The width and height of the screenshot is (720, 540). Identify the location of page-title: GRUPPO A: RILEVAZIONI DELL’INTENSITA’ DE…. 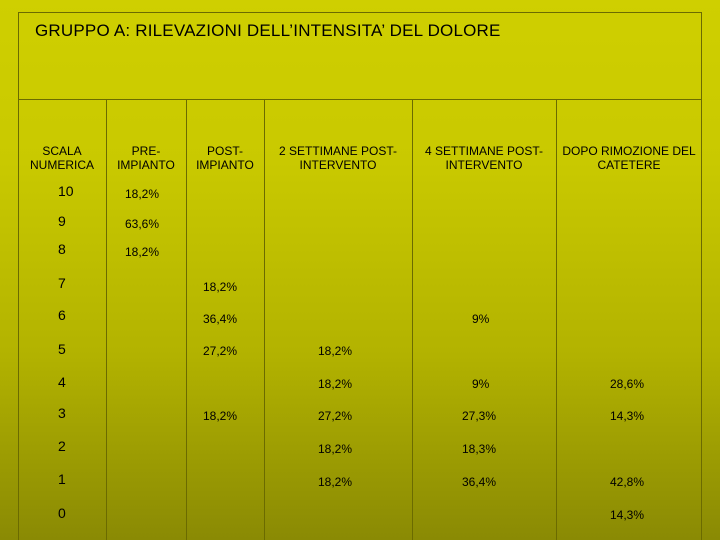
(268, 30).